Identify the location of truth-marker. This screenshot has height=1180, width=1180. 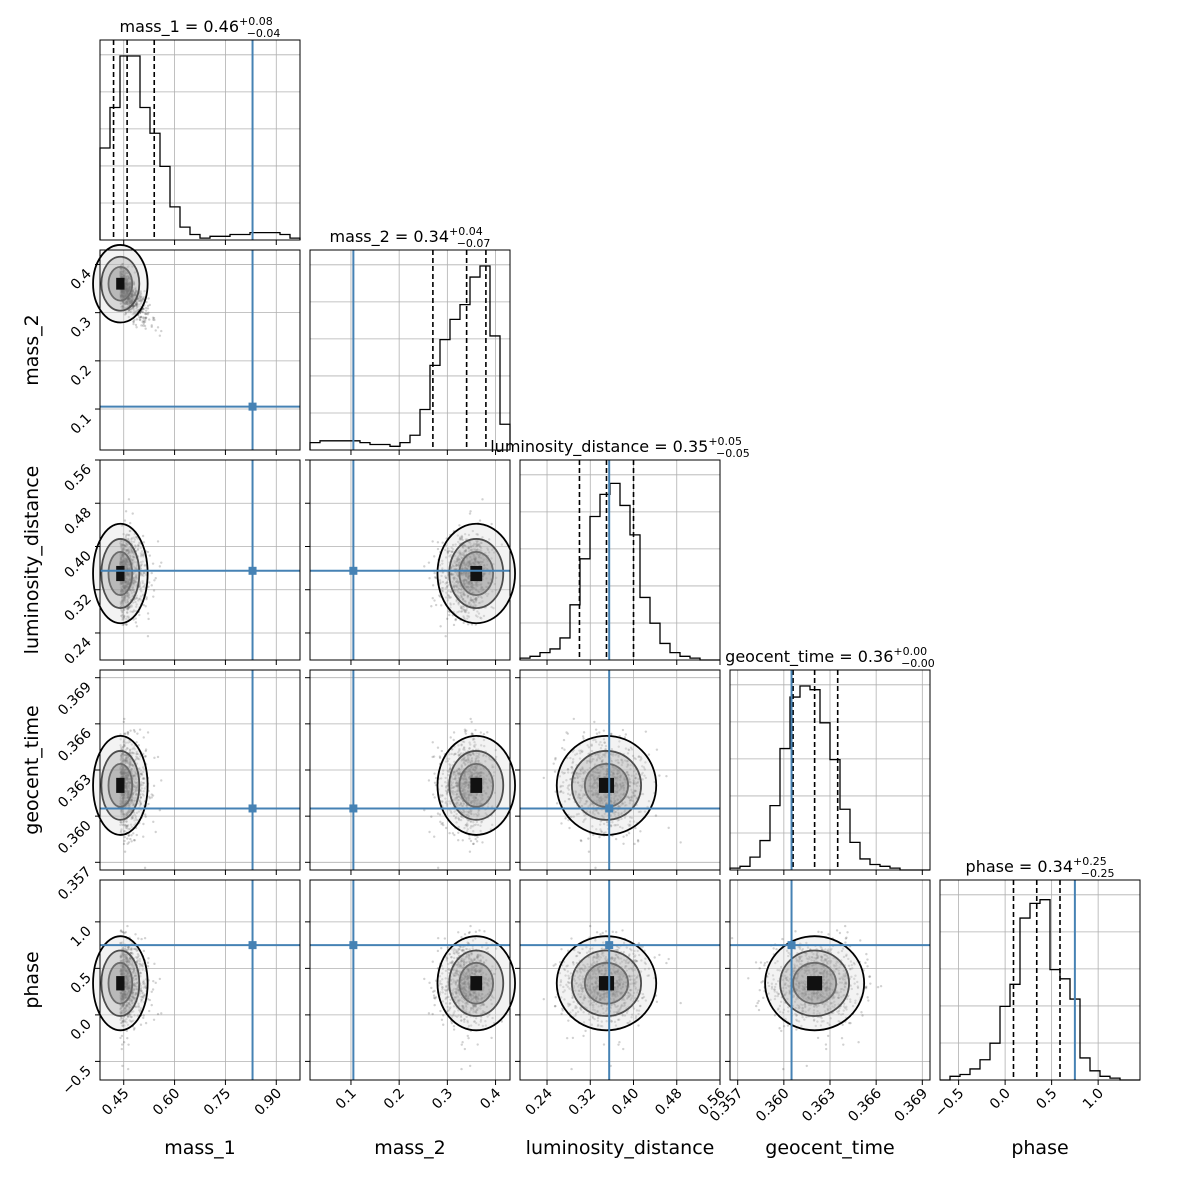
(353, 808).